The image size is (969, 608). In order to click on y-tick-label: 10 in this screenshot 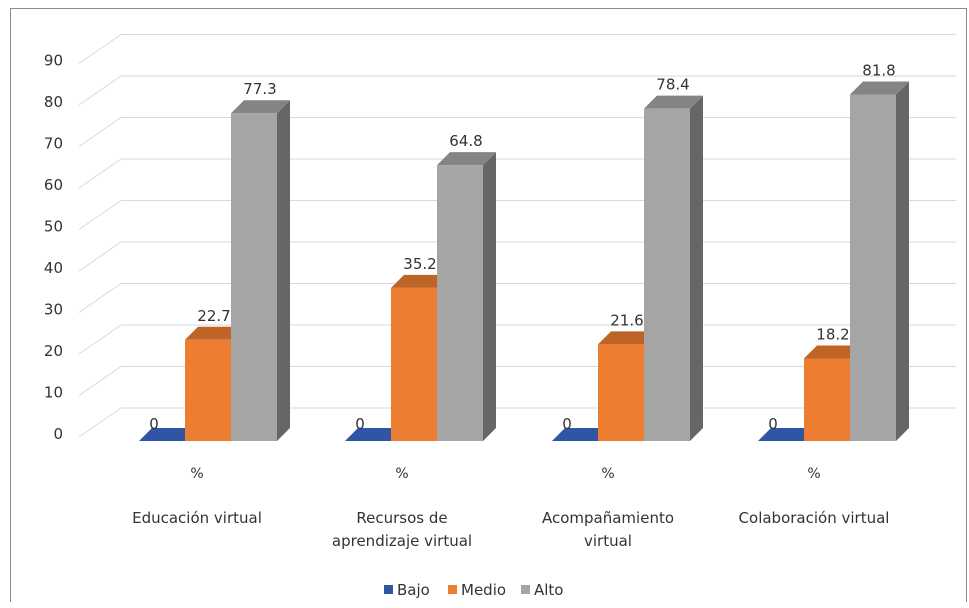, I will do `click(53, 393)`.